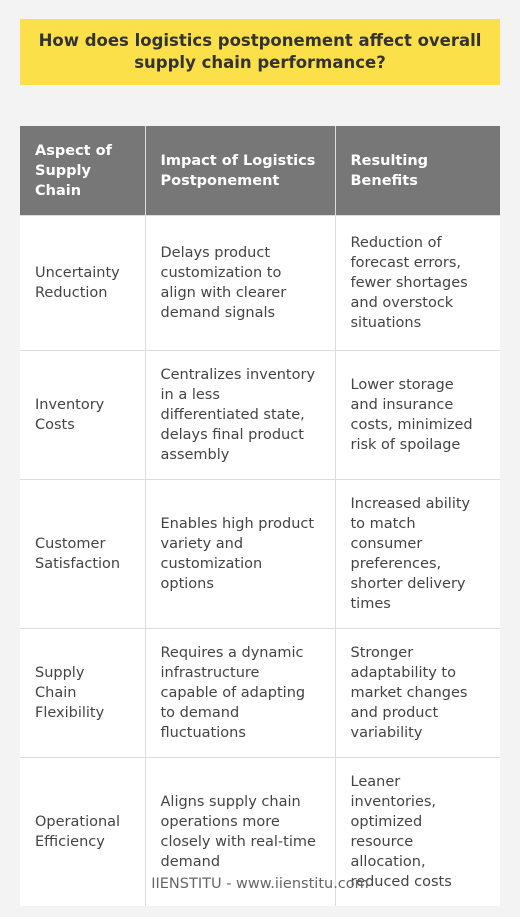 The image size is (520, 917). Describe the element at coordinates (82, 831) in the screenshot. I see `table-cell-aspect: Operational Efficiency` at that location.